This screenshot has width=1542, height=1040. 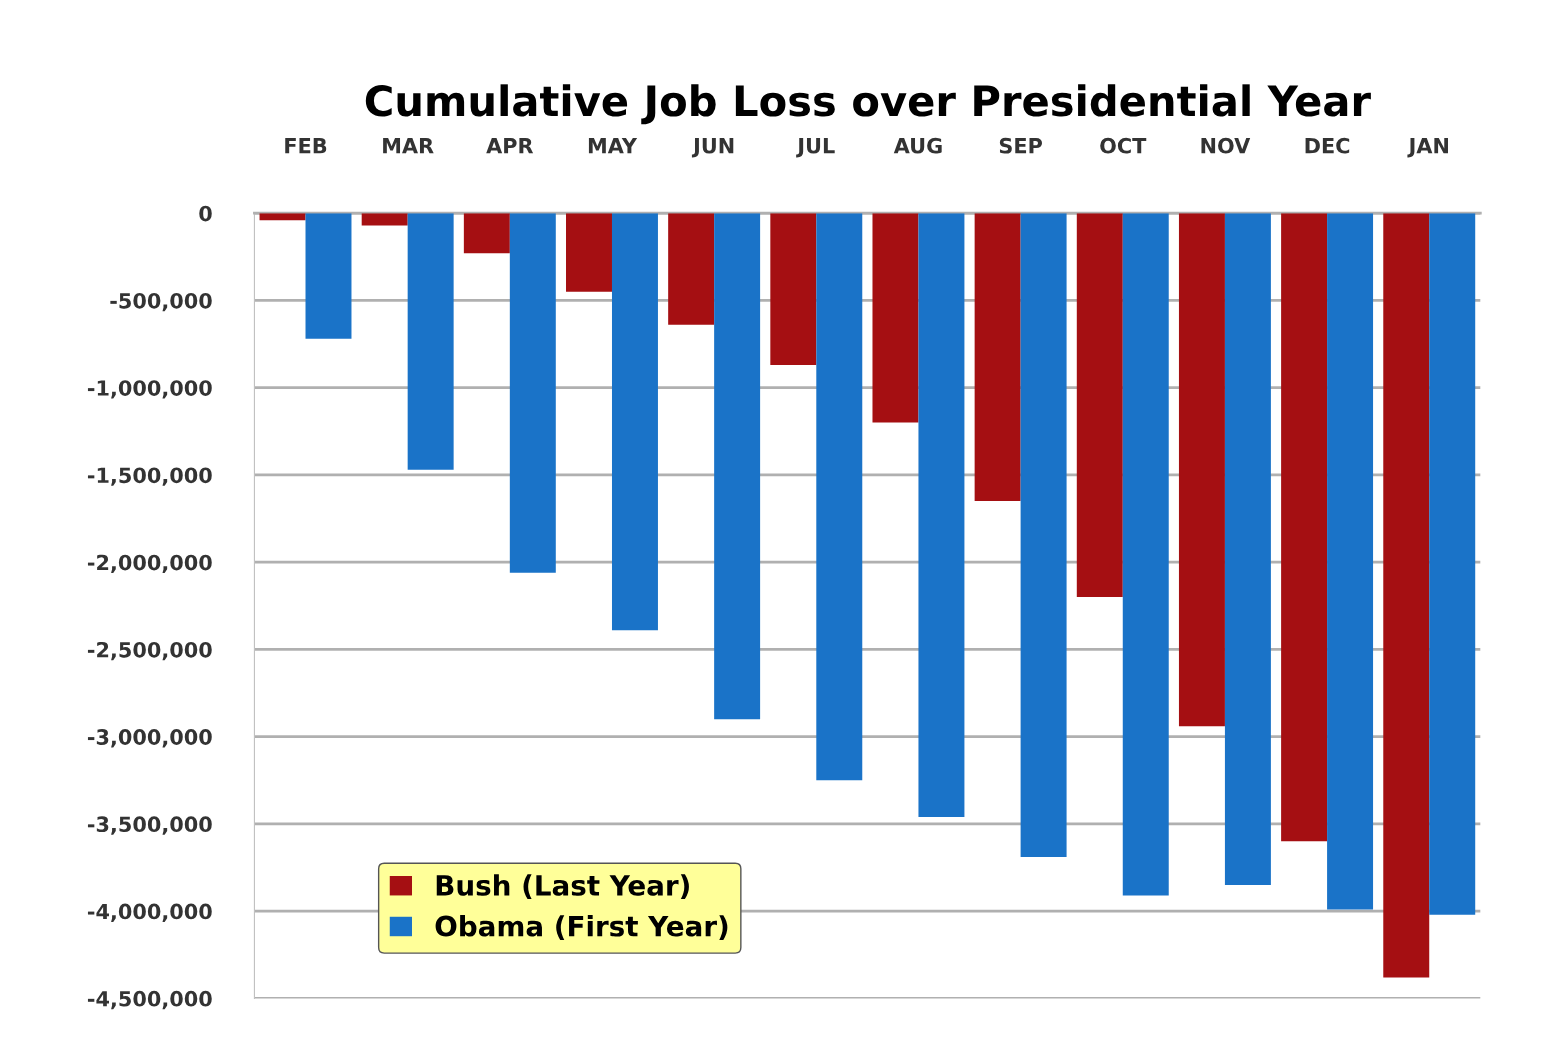 I want to click on y-tick-label: -4,500,000, so click(x=149, y=1000).